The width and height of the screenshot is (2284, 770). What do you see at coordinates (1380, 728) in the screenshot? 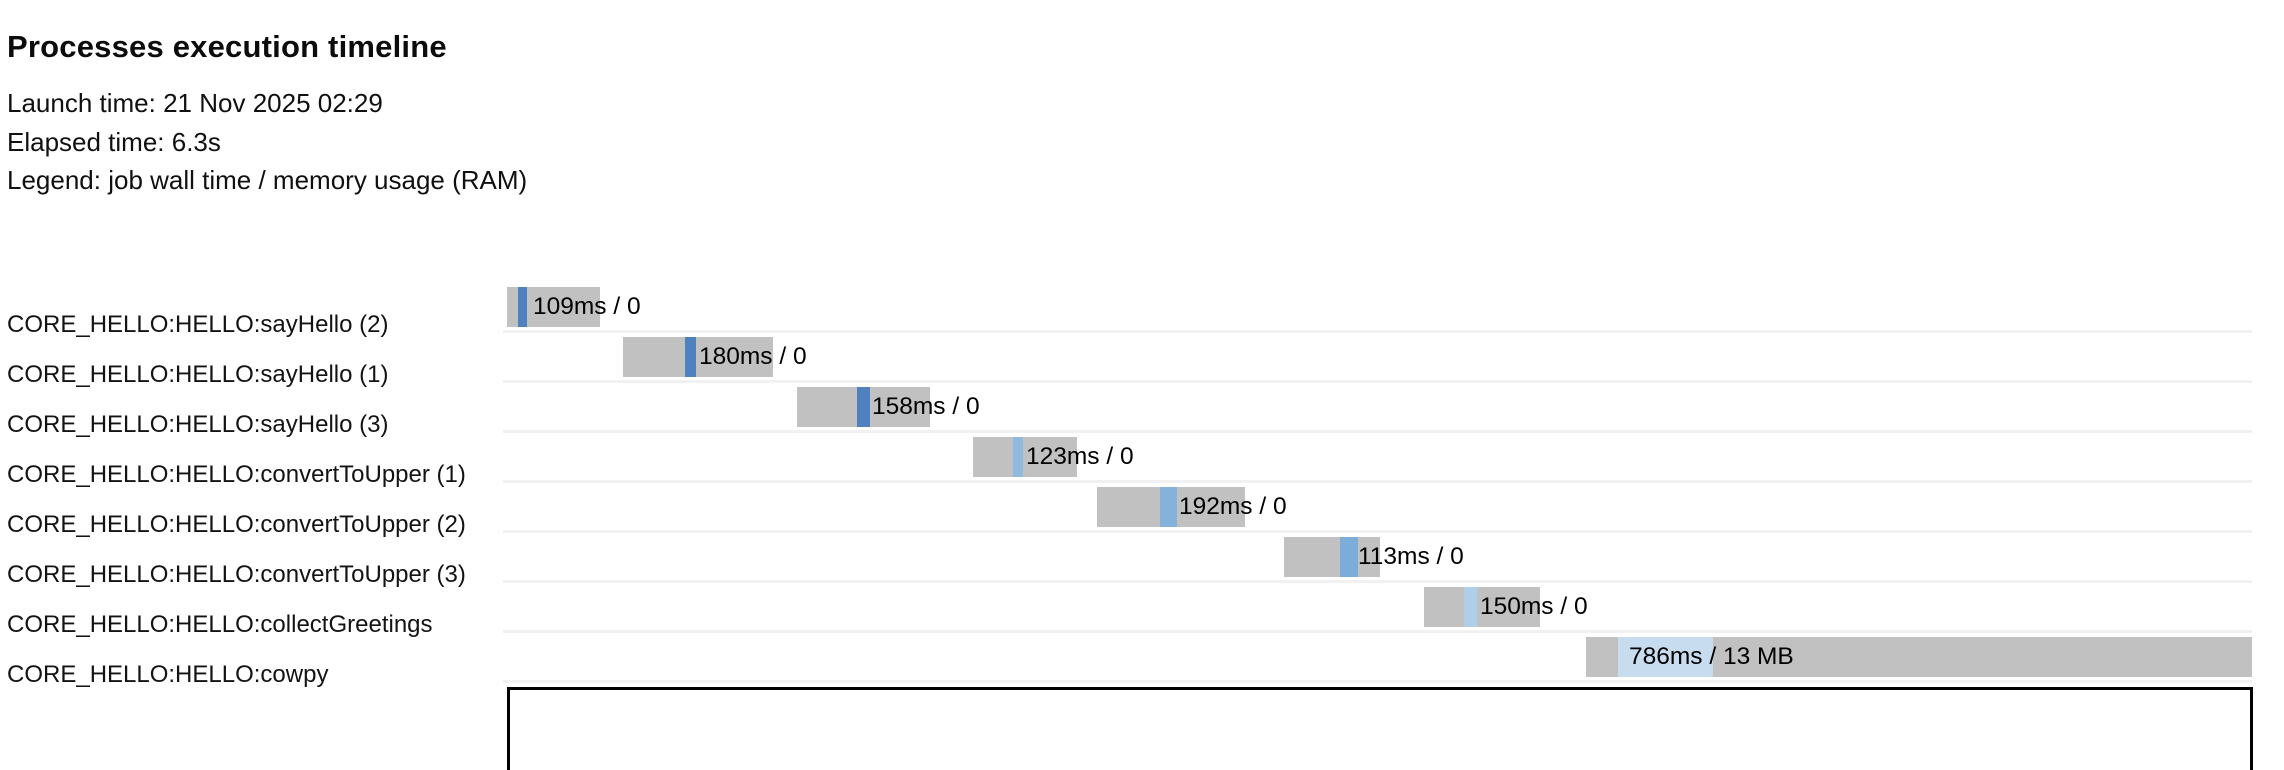
I see `next-section-border-box` at bounding box center [1380, 728].